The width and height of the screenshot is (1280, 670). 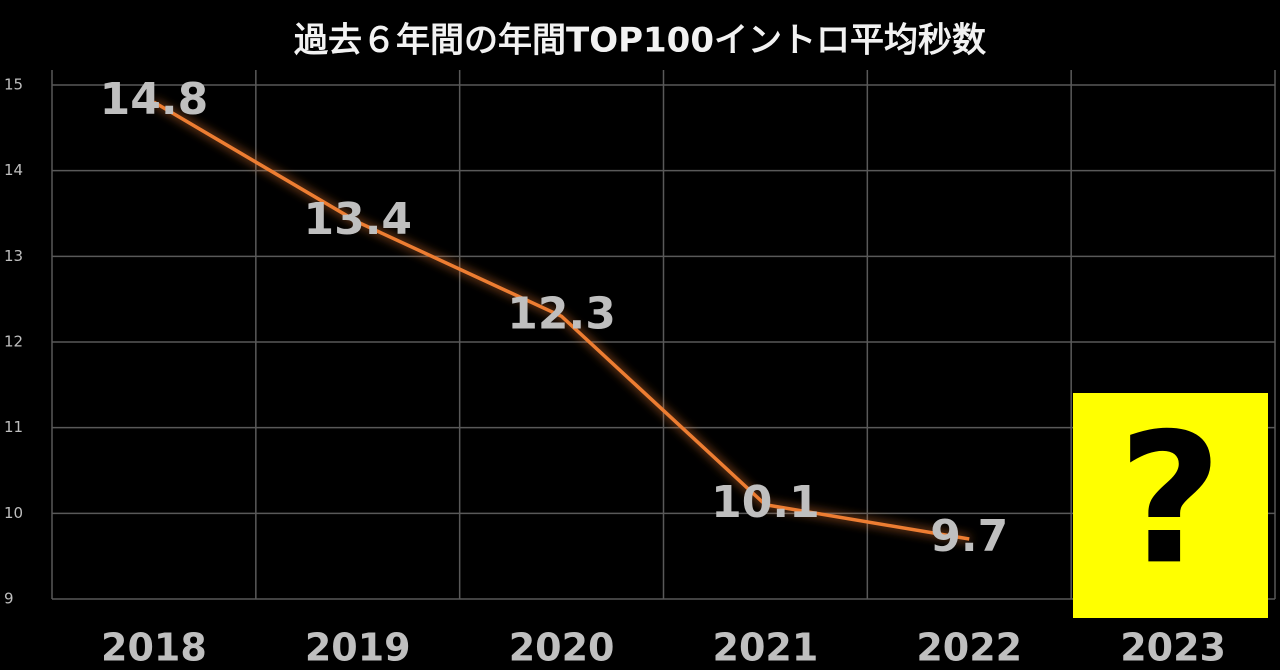 I want to click on y-tick-label: 10, so click(x=13, y=513).